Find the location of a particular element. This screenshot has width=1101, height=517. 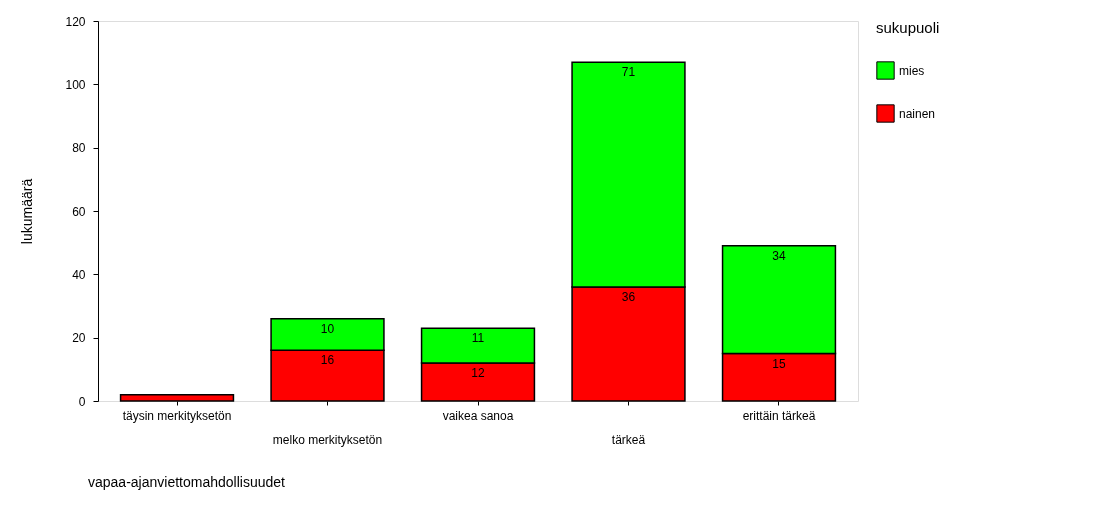

data-label: 16 is located at coordinates (327, 360).